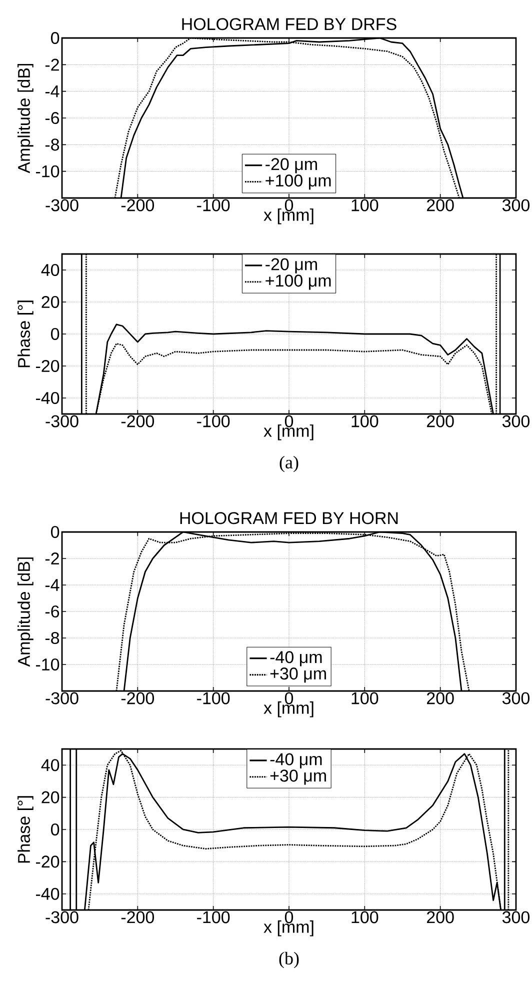 This screenshot has height=986, width=532. What do you see at coordinates (289, 464) in the screenshot?
I see `text: (a)` at bounding box center [289, 464].